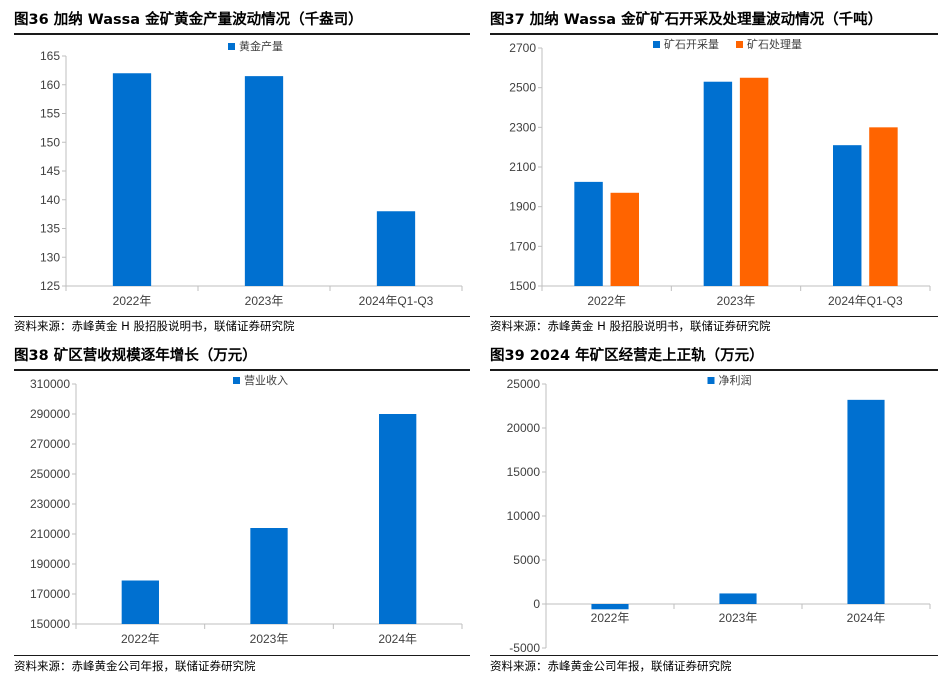 The image size is (942, 683). What do you see at coordinates (522, 48) in the screenshot?
I see `y-tick-label: 2700` at bounding box center [522, 48].